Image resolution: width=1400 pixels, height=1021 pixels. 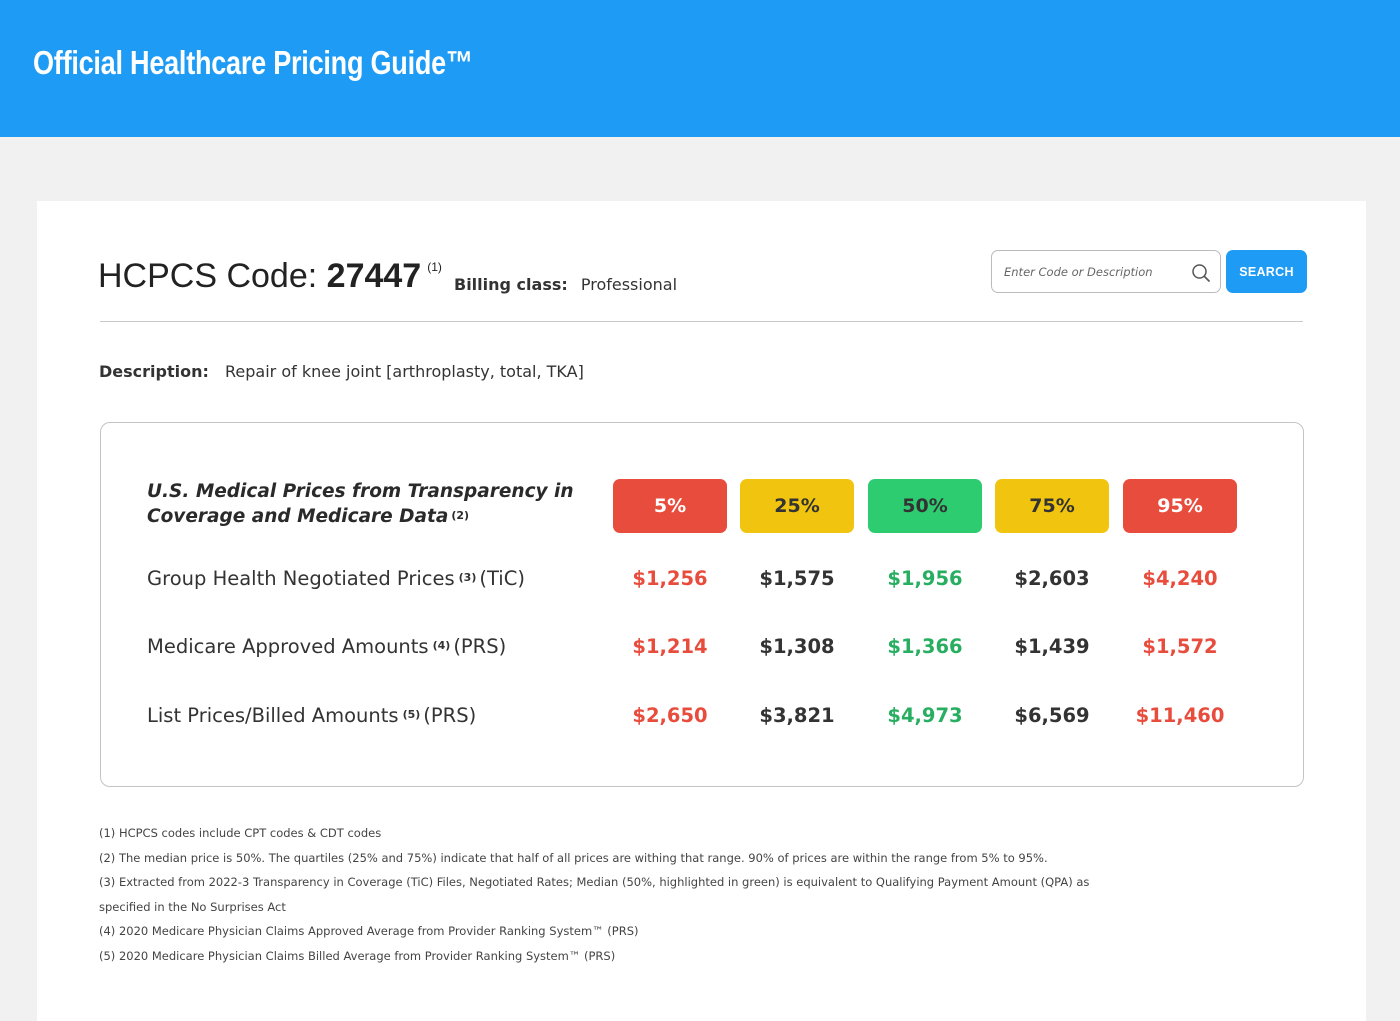 What do you see at coordinates (670, 506) in the screenshot?
I see `percentile-badge-5: 5%` at bounding box center [670, 506].